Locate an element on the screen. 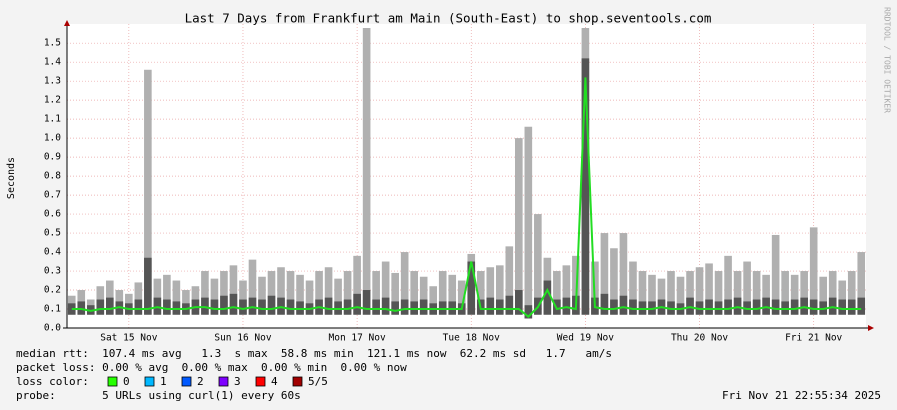 The image size is (897, 410). x-tick-label: Sun 16 Nov is located at coordinates (242, 338).